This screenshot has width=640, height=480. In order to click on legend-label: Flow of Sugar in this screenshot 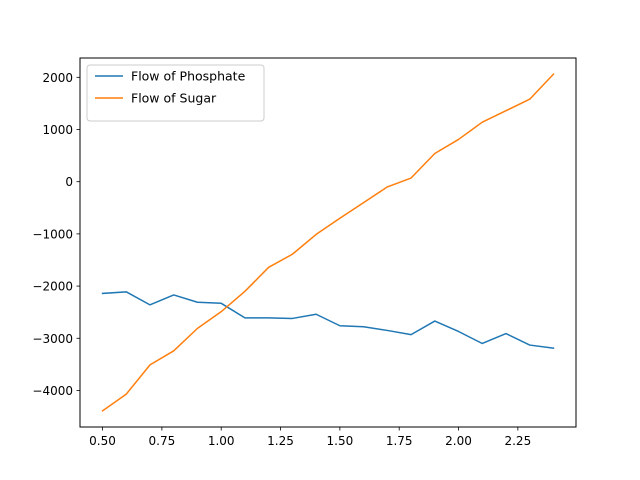, I will do `click(174, 98)`.